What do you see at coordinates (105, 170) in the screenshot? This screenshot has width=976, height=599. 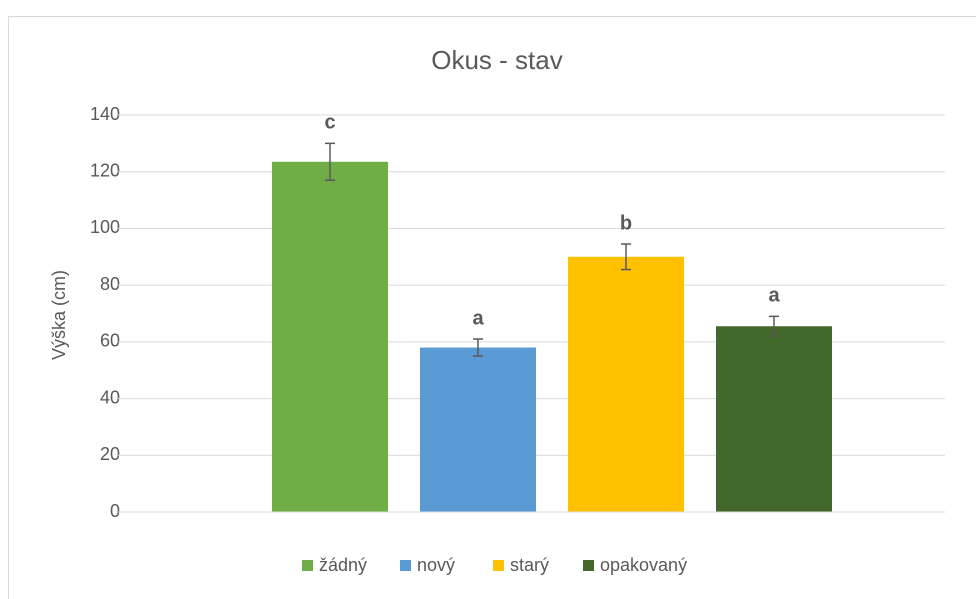 I see `y-tick-label: 120` at bounding box center [105, 170].